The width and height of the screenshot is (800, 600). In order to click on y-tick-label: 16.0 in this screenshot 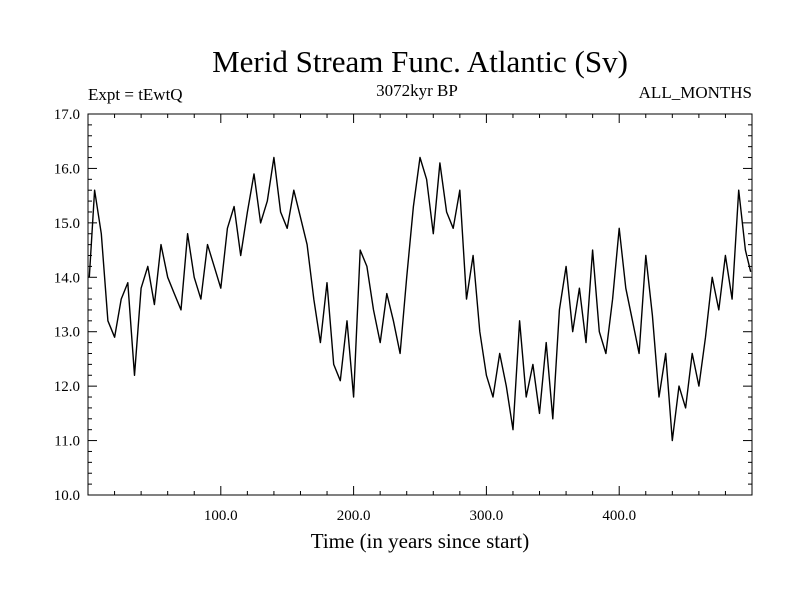, I will do `click(67, 169)`.